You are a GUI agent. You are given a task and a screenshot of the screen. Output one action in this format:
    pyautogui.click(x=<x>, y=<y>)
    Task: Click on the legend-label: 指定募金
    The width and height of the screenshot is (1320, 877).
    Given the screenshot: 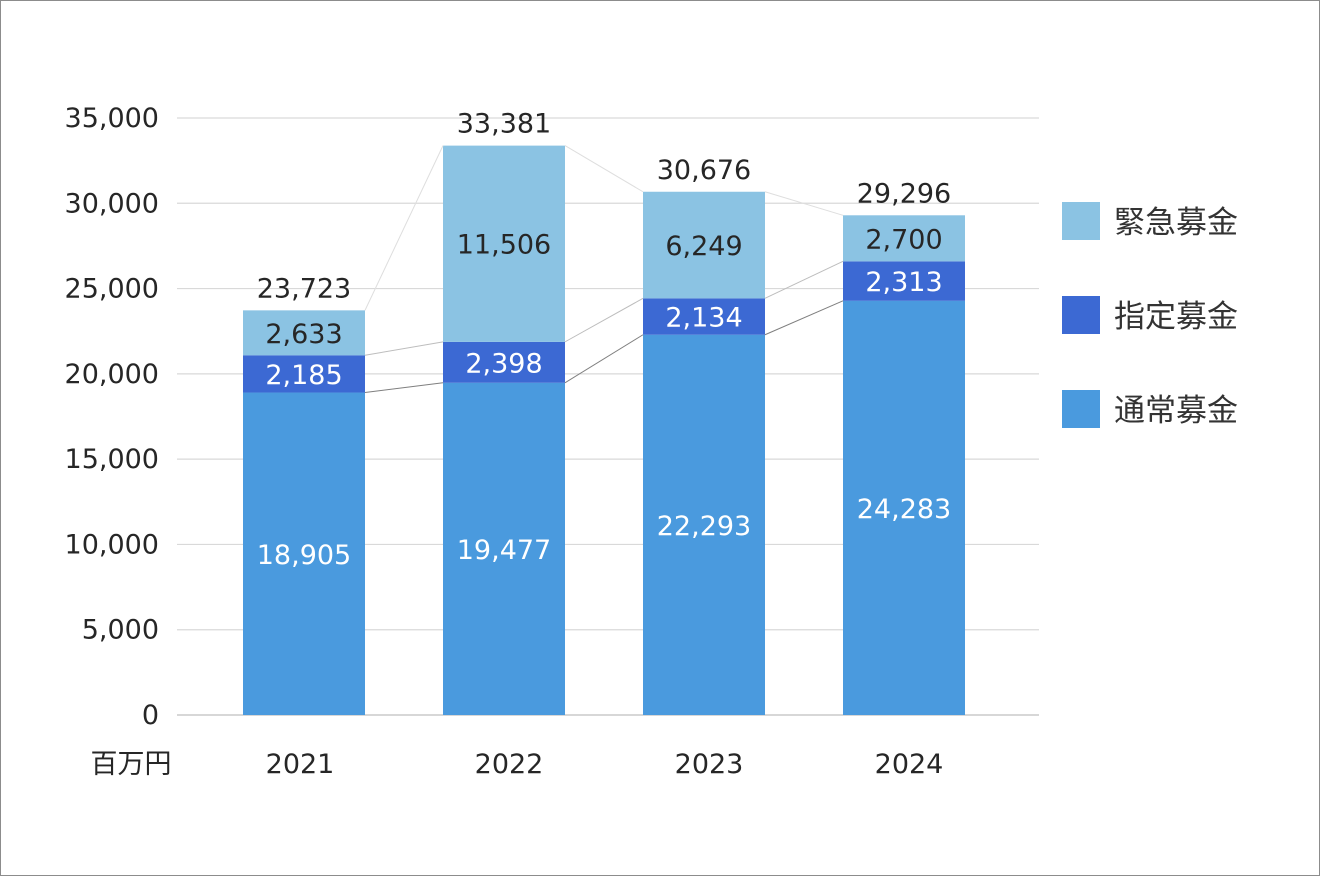 What is the action you would take?
    pyautogui.click(x=1176, y=317)
    